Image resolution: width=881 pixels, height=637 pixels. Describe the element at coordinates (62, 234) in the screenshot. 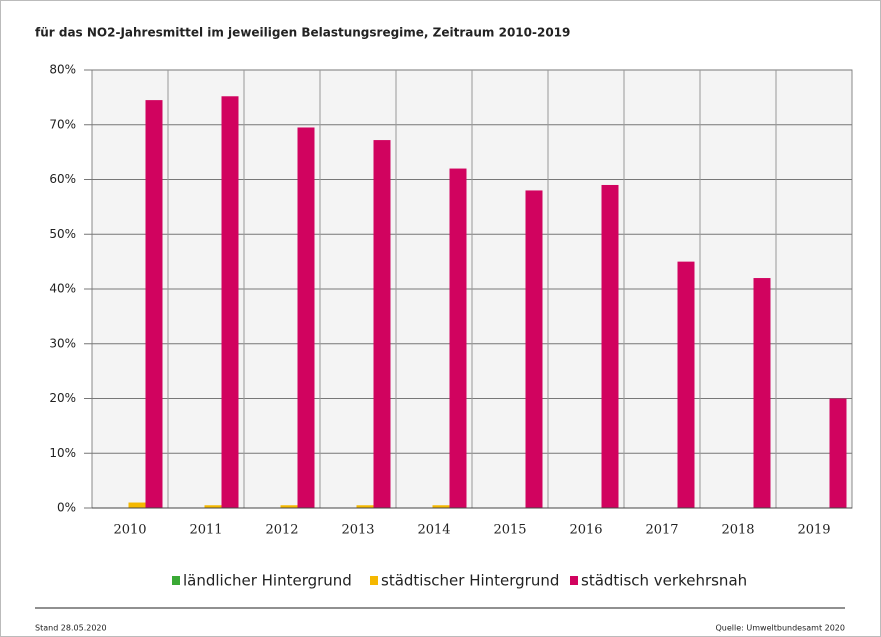

I see `y-tick-label: 50%` at that location.